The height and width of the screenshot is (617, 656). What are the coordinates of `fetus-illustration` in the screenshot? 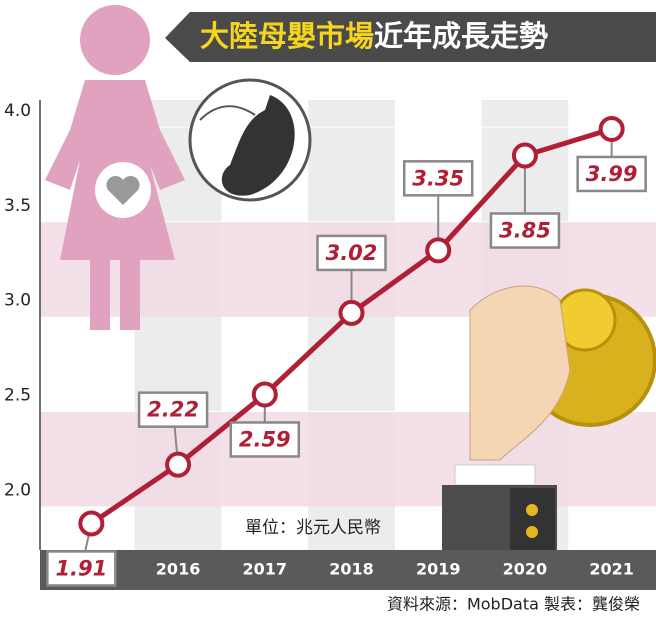 It's located at (250, 140).